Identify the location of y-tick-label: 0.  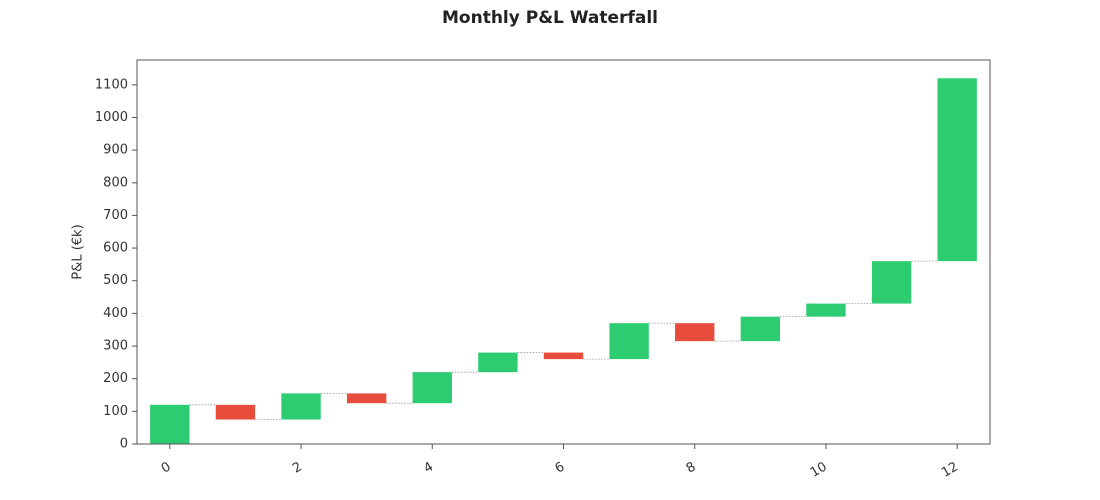
(124, 444).